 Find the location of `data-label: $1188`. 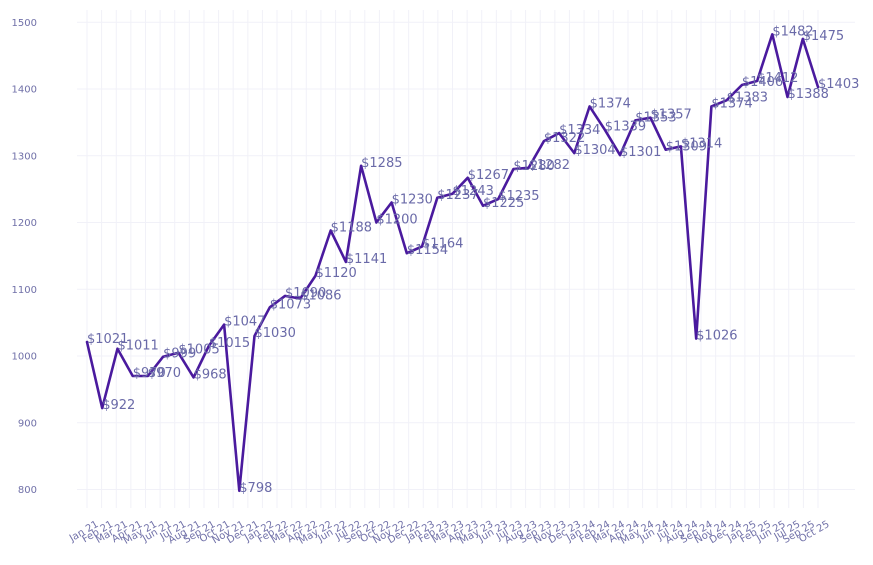

data-label: $1188 is located at coordinates (351, 228).